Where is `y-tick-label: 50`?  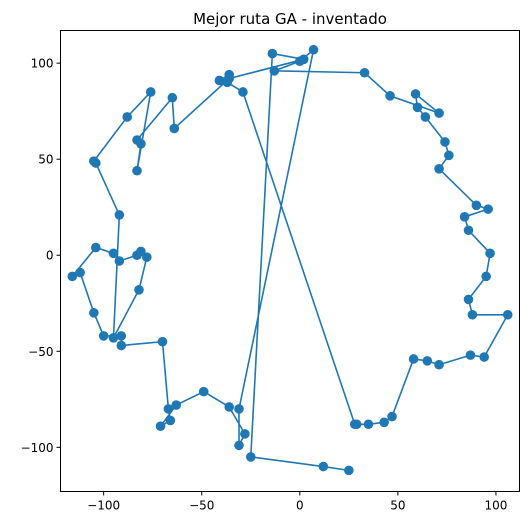
y-tick-label: 50 is located at coordinates (45, 160).